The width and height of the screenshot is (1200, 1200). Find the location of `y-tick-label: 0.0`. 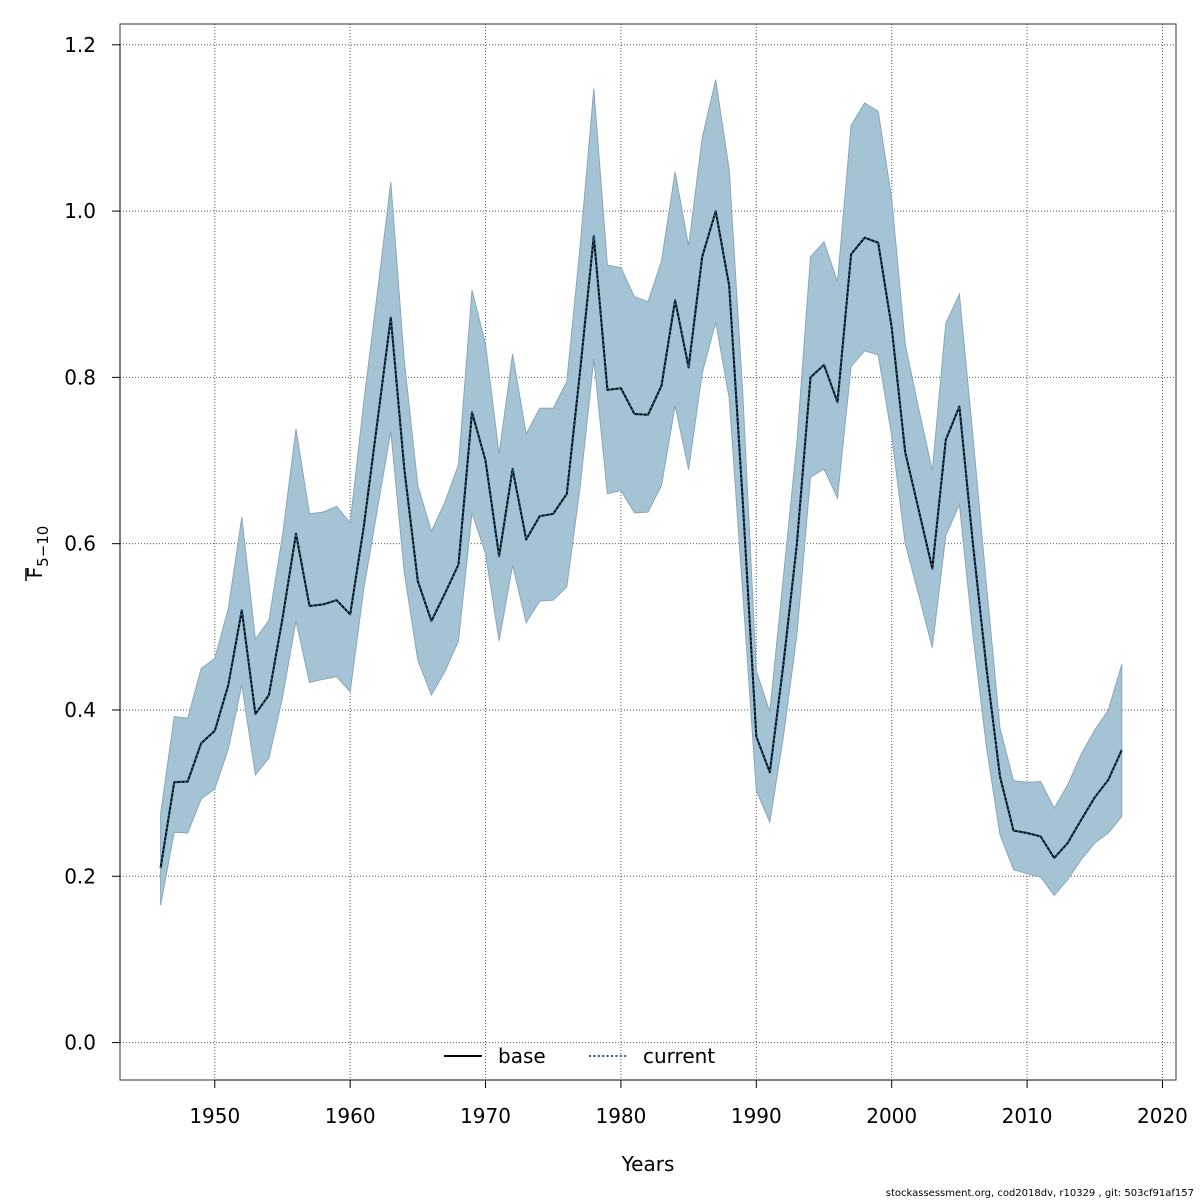

y-tick-label: 0.0 is located at coordinates (80, 1043).